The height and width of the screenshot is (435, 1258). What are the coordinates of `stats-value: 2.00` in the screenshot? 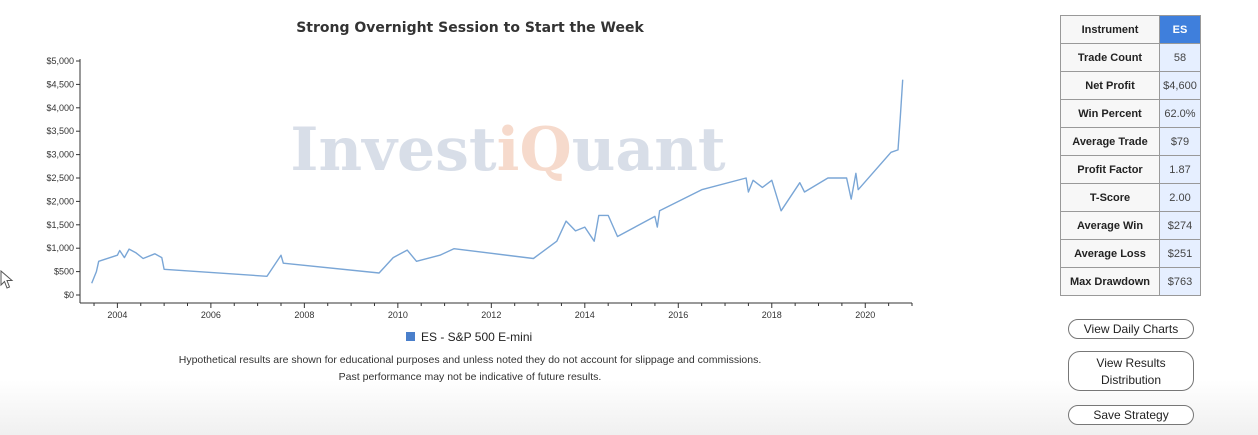 It's located at (1180, 197).